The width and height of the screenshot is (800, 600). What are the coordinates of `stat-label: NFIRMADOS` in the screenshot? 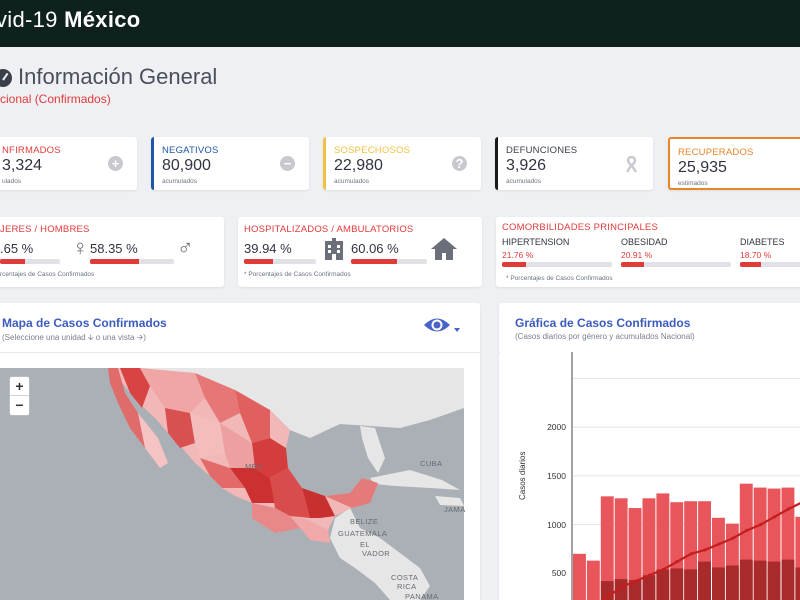 It's located at (31, 150).